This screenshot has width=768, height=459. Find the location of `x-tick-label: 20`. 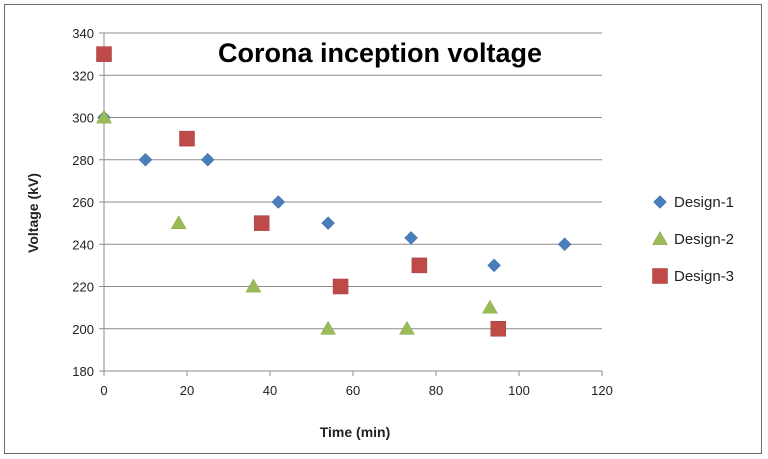

x-tick-label: 20 is located at coordinates (187, 390).